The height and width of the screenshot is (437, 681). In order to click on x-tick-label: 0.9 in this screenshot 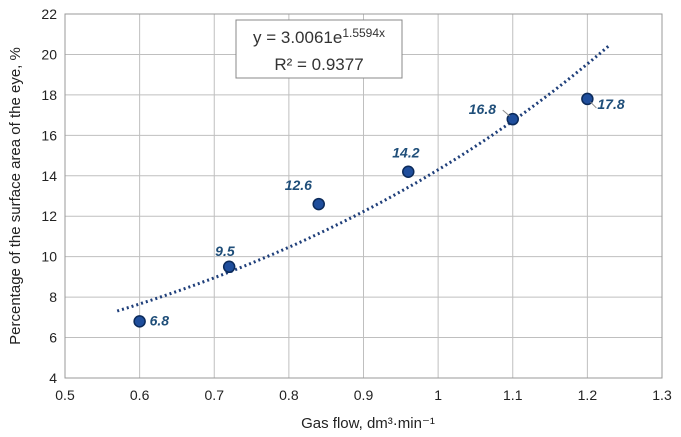, I will do `click(364, 395)`.